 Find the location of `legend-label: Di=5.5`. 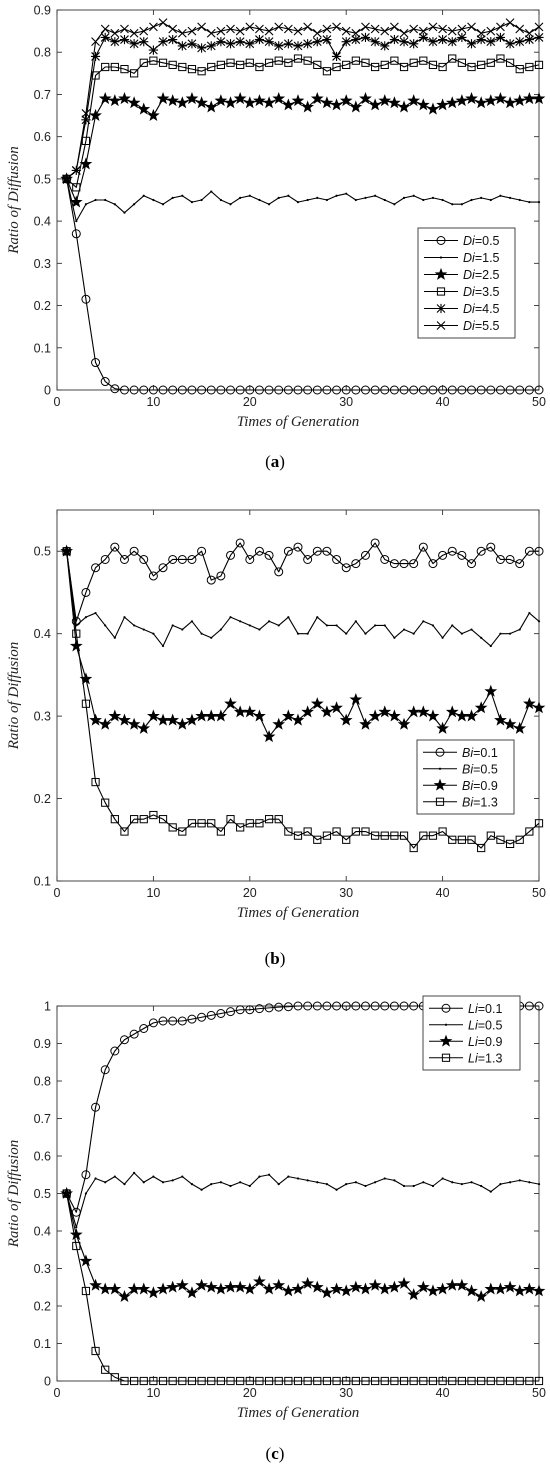

legend-label: Di=5.5 is located at coordinates (481, 326).